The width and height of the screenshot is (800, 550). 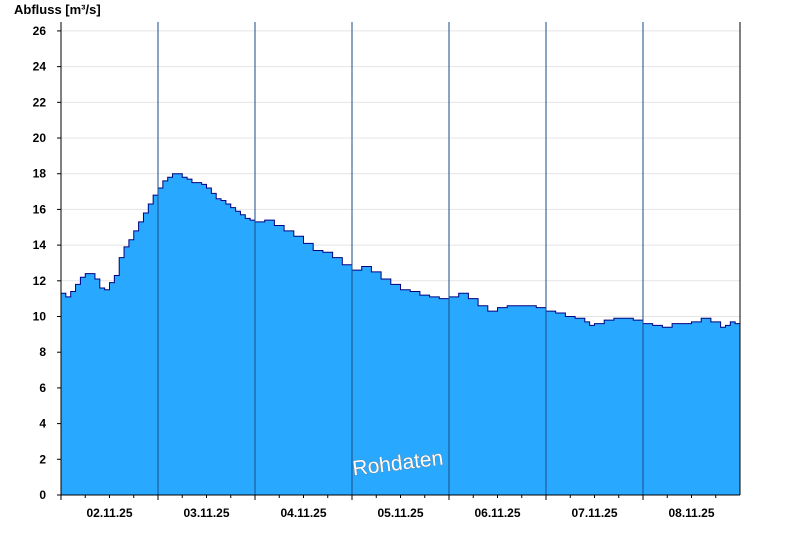 I want to click on y-tick-label: 8, so click(x=42, y=352).